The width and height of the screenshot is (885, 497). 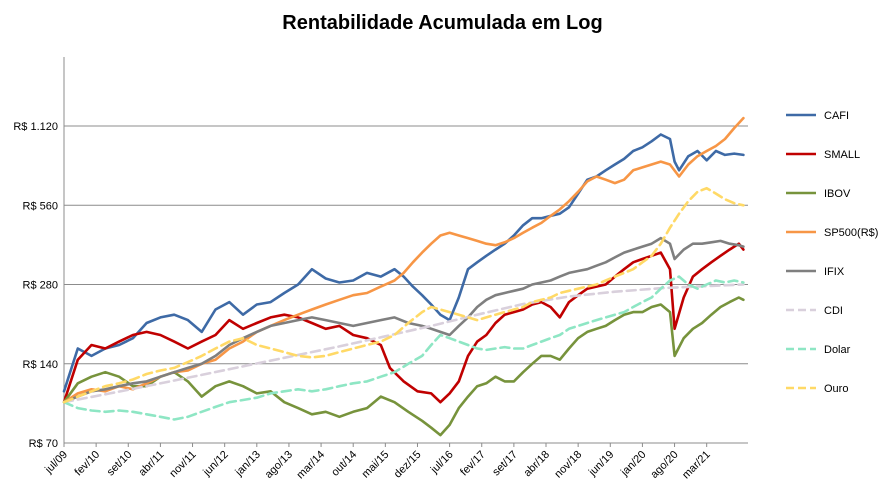 I want to click on legend-label: SMALL, so click(x=842, y=155).